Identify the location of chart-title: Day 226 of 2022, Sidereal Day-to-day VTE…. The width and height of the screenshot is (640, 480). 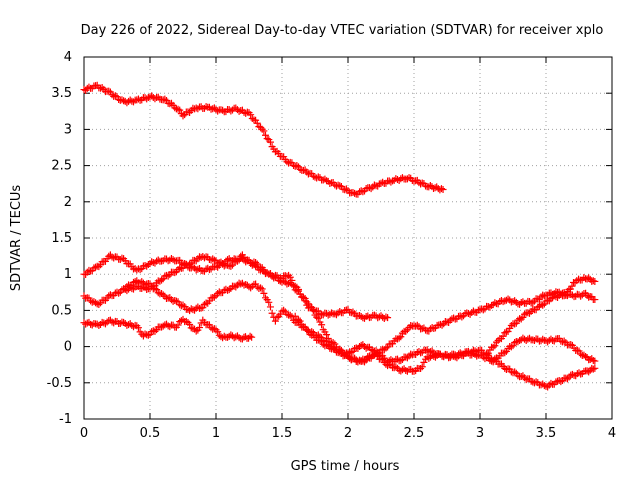
(342, 30).